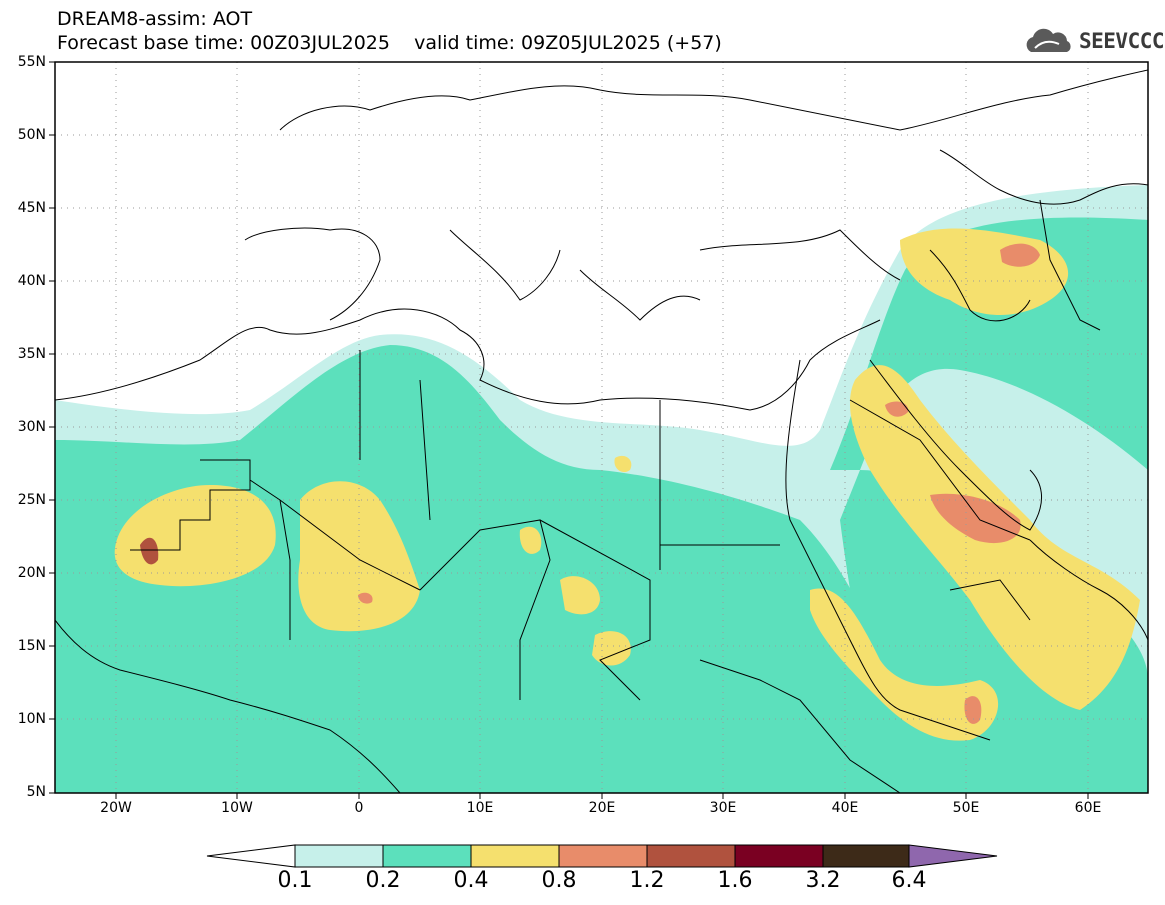 The image size is (1165, 905). What do you see at coordinates (31, 354) in the screenshot?
I see `lat-label: 35N` at bounding box center [31, 354].